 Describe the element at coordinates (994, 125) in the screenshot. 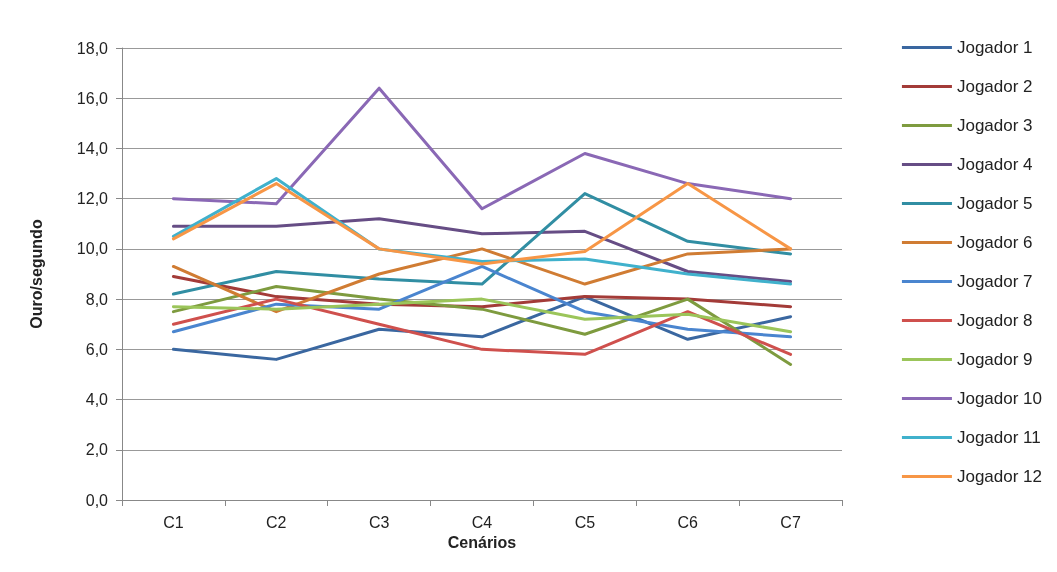

I see `legend-label: Jogador 3` at that location.